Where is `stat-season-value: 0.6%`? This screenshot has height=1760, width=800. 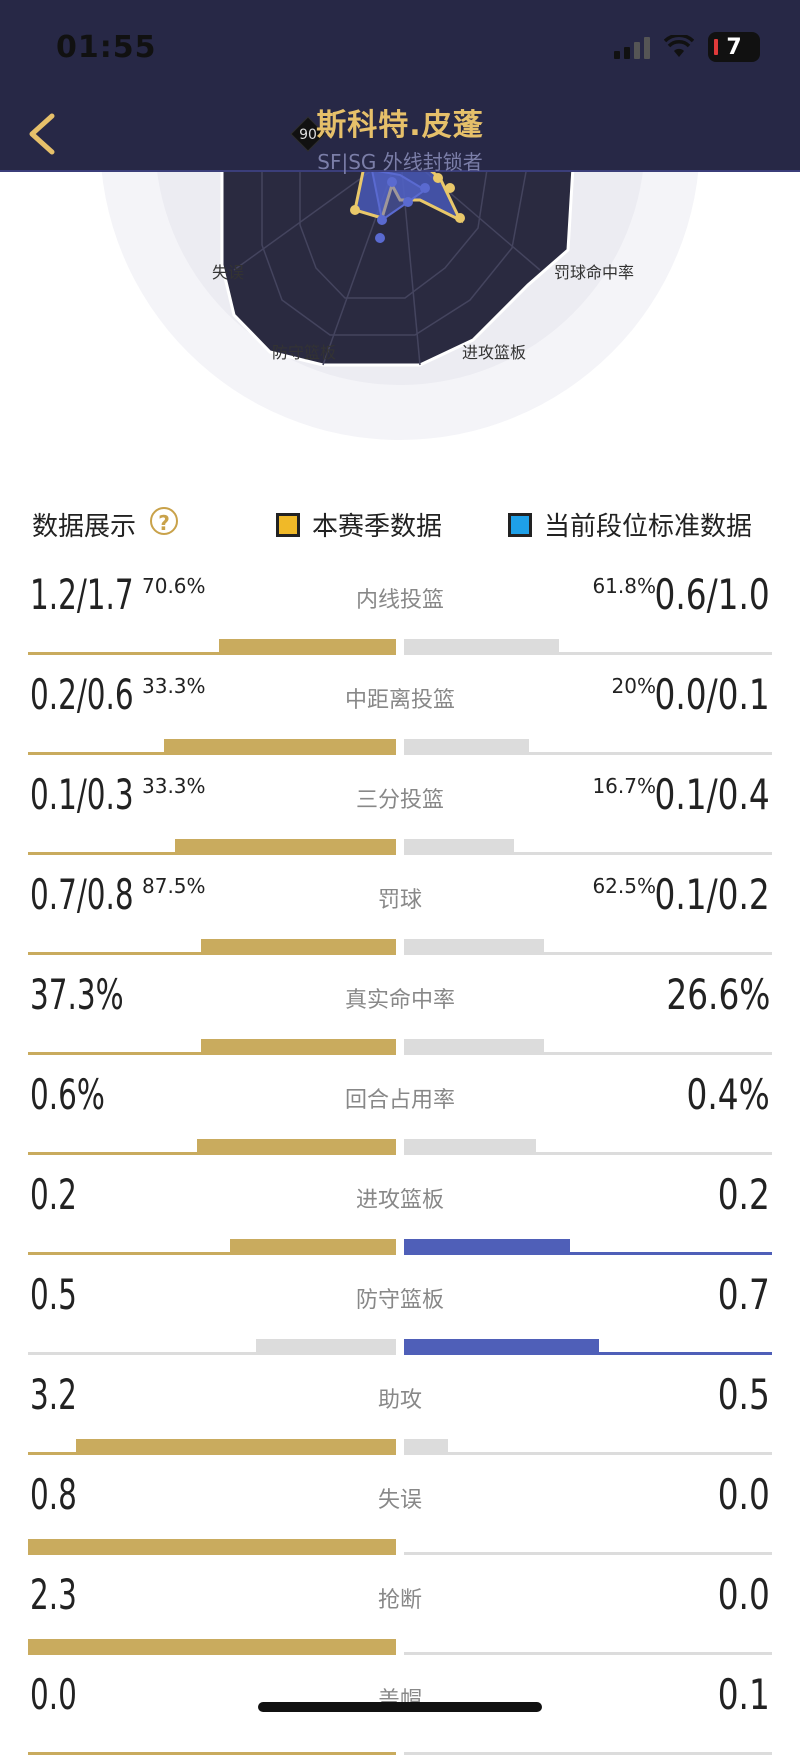
stat-season-value: 0.6% is located at coordinates (67, 1094).